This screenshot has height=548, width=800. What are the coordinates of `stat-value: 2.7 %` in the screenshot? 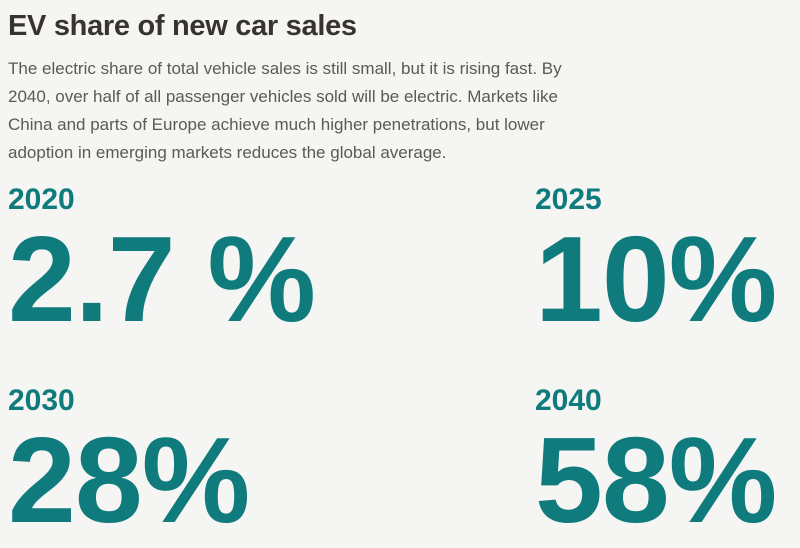 It's located at (162, 279).